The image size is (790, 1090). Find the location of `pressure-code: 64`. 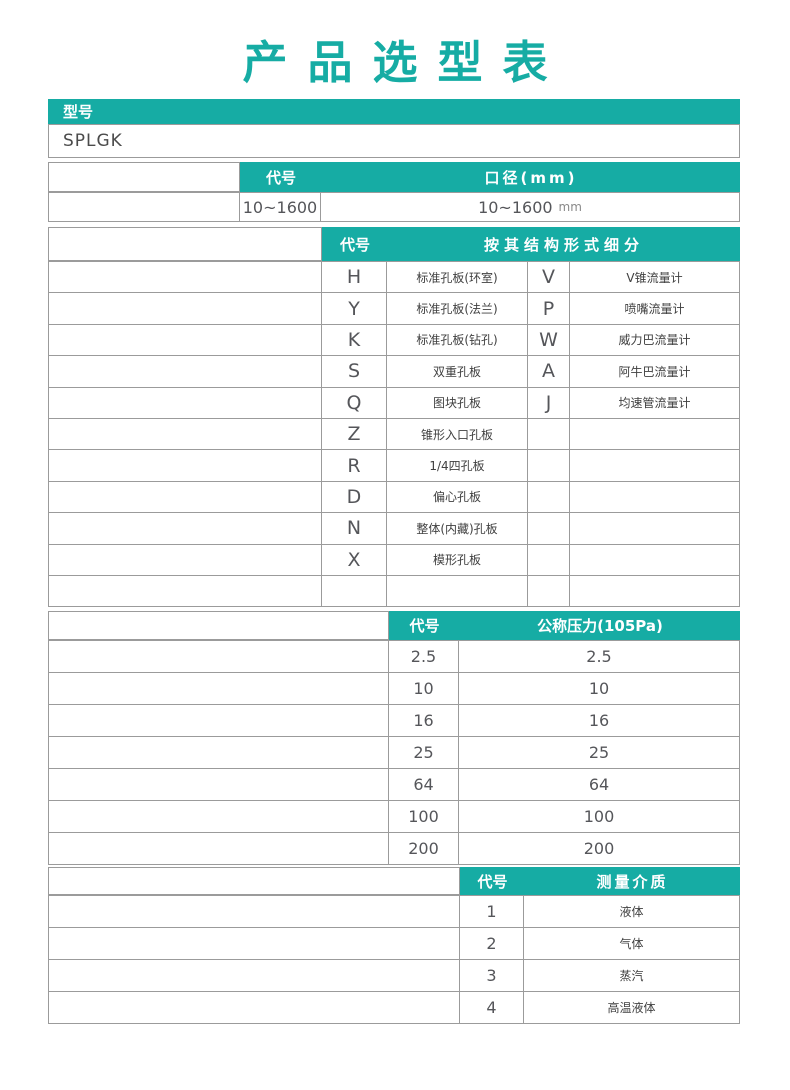

pressure-code: 64 is located at coordinates (423, 785).